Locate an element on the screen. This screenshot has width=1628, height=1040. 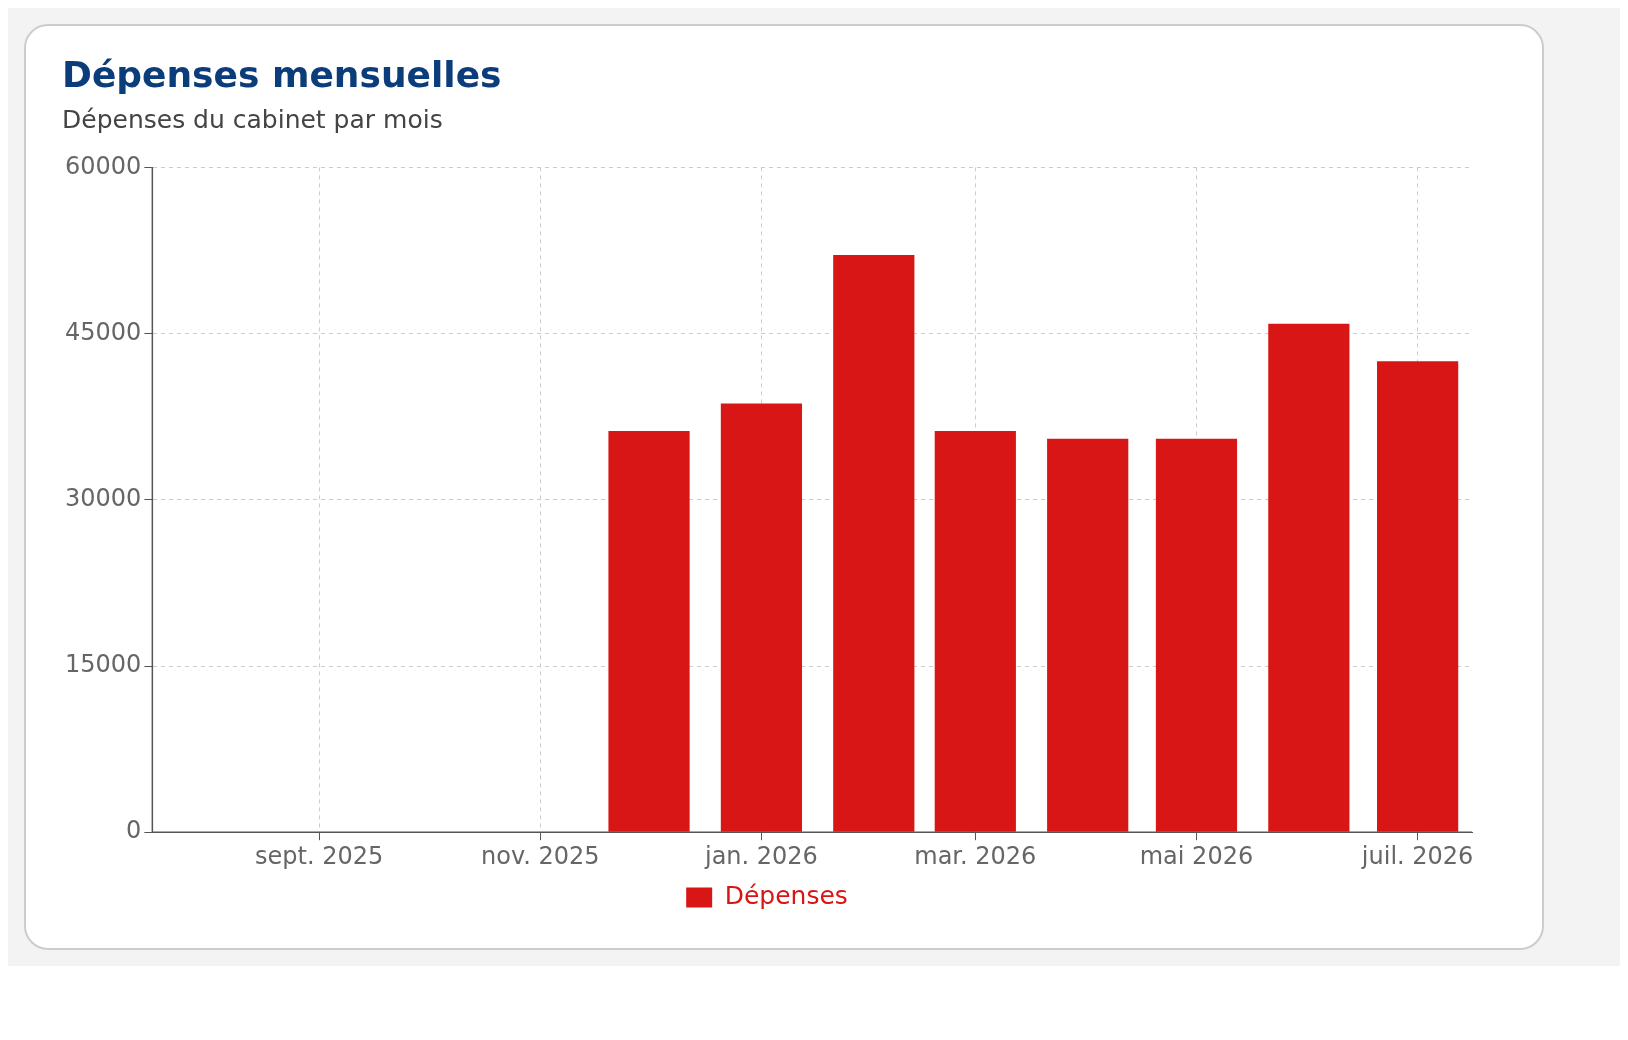
x-tick-label: nov. 2025 is located at coordinates (540, 855).